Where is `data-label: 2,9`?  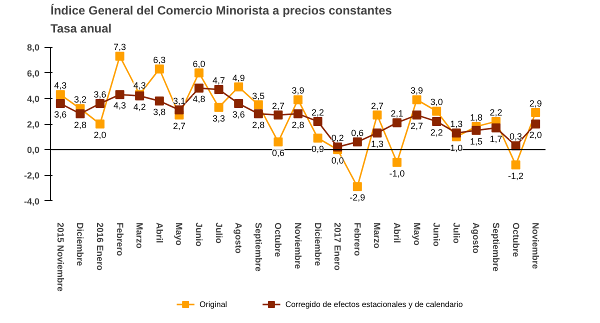
data-label: 2,9 is located at coordinates (535, 103).